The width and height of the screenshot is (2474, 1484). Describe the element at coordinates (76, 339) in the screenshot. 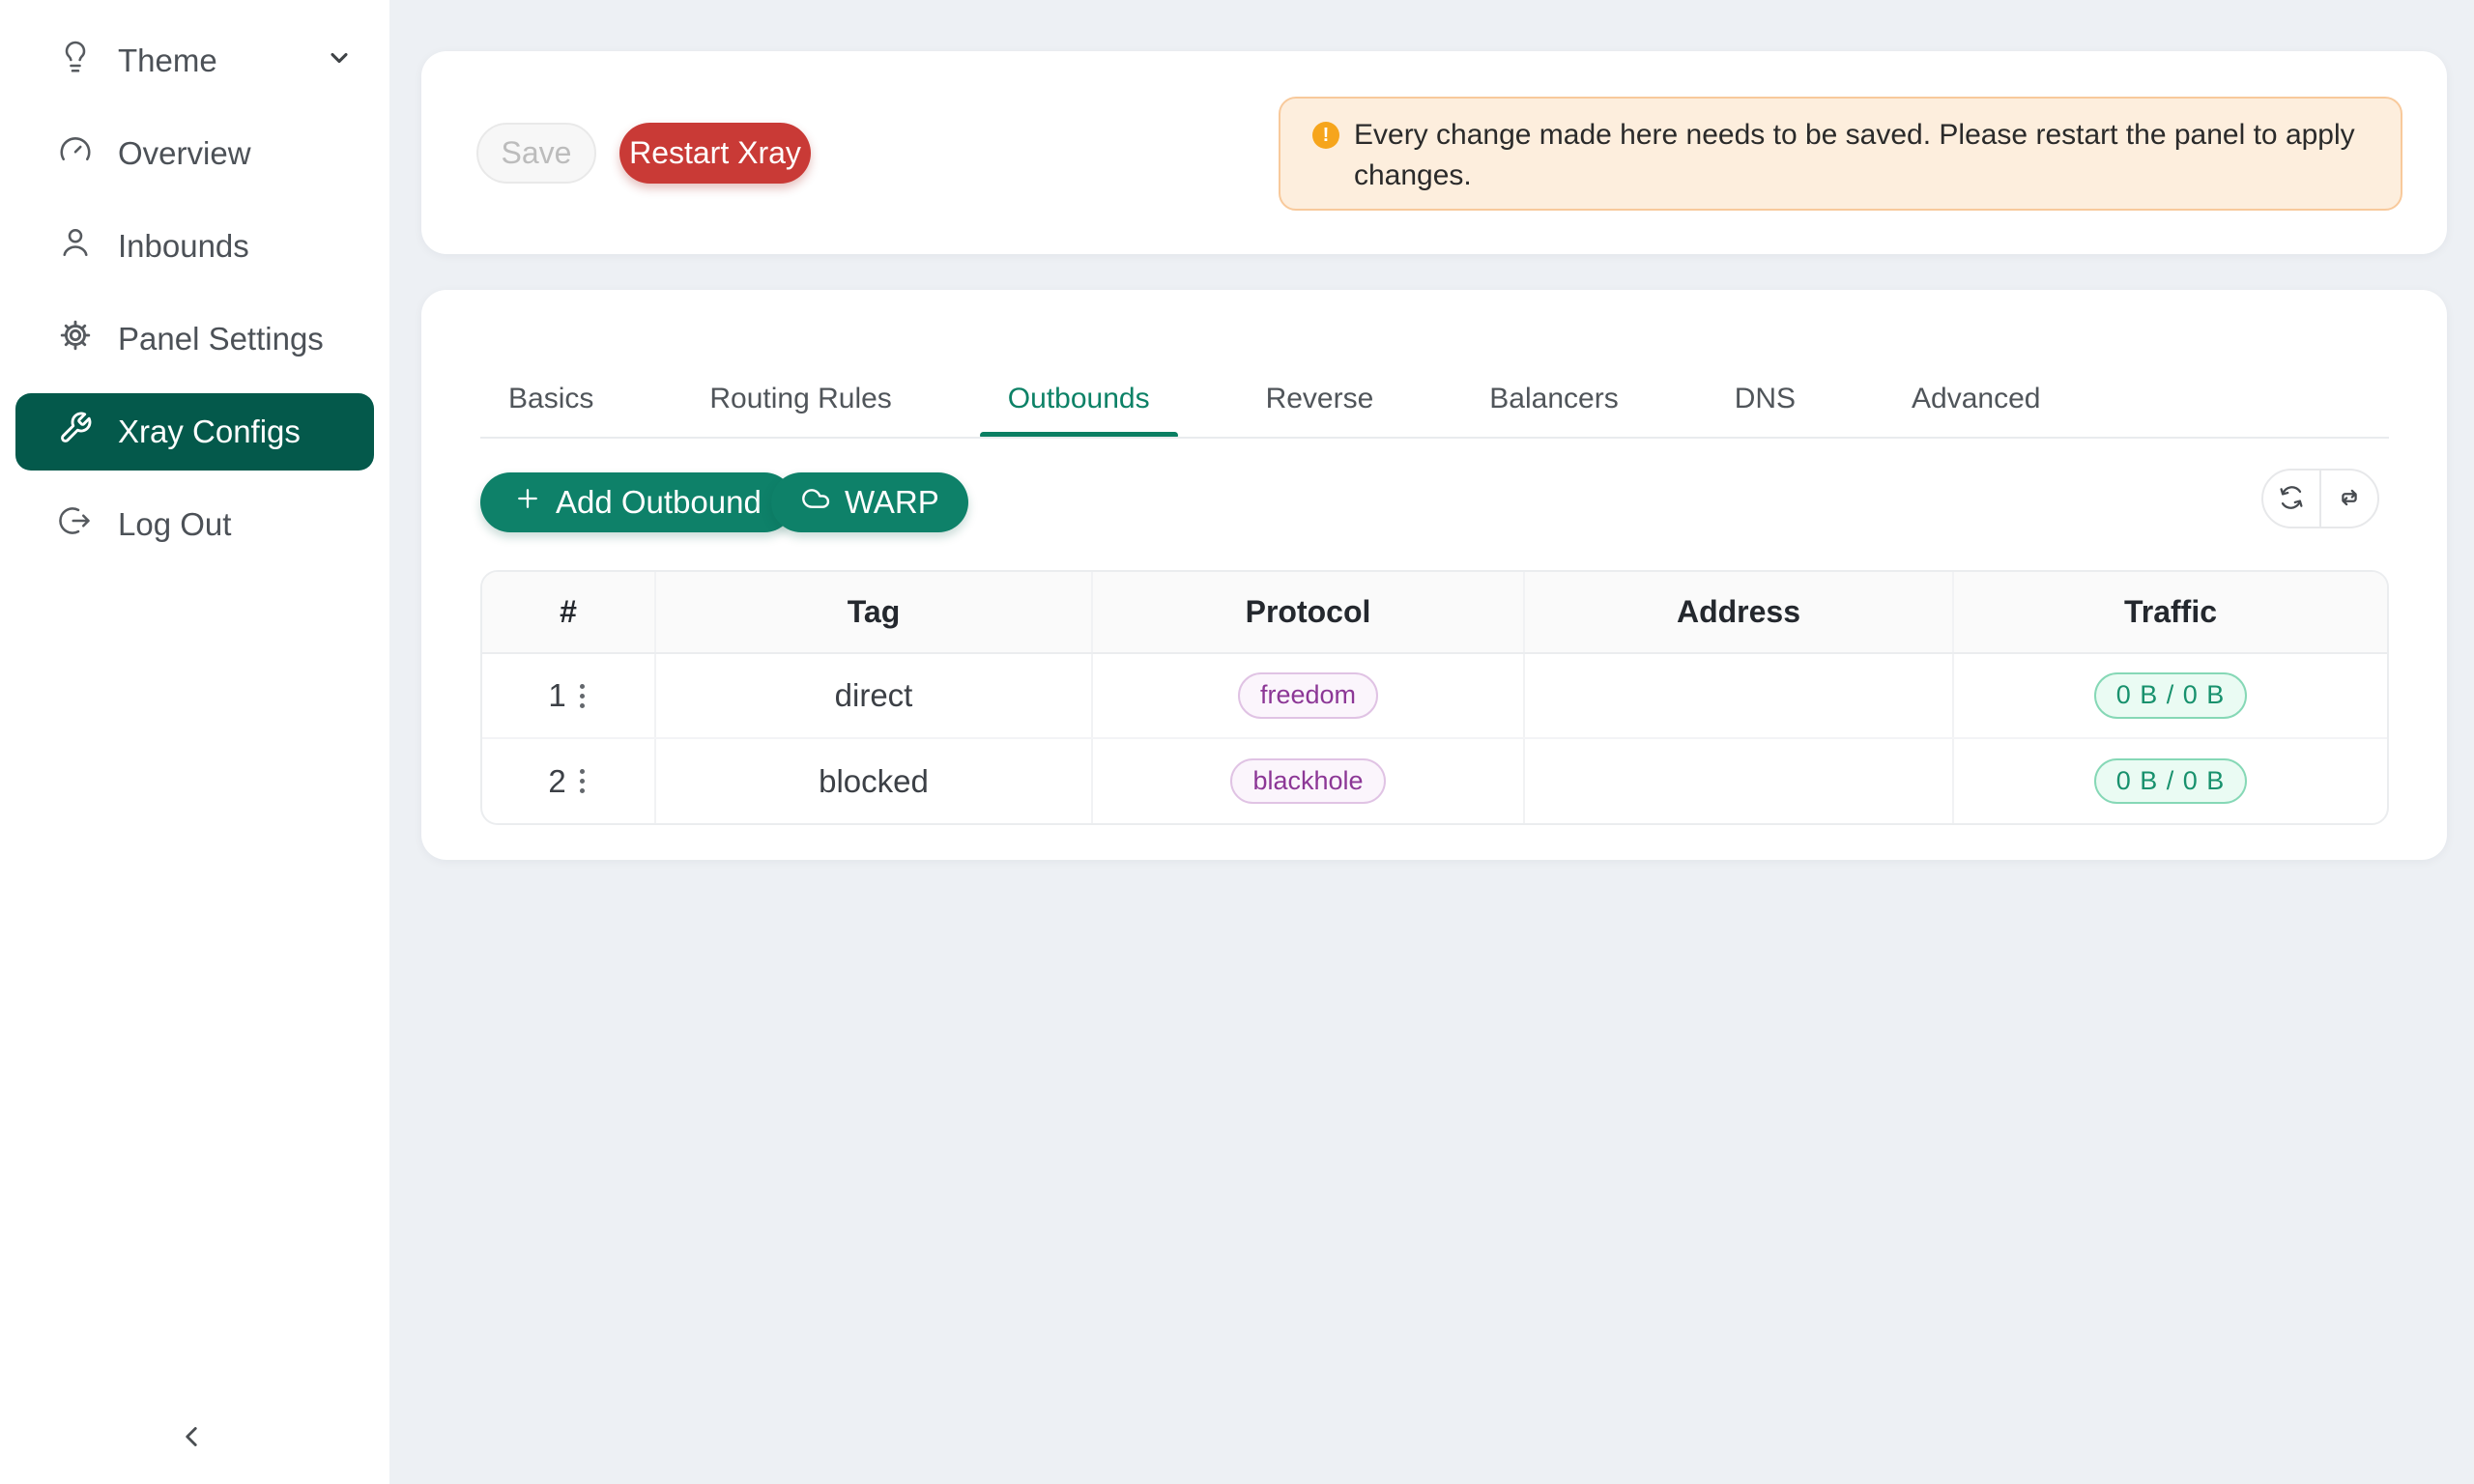

I see `gear-icon` at that location.